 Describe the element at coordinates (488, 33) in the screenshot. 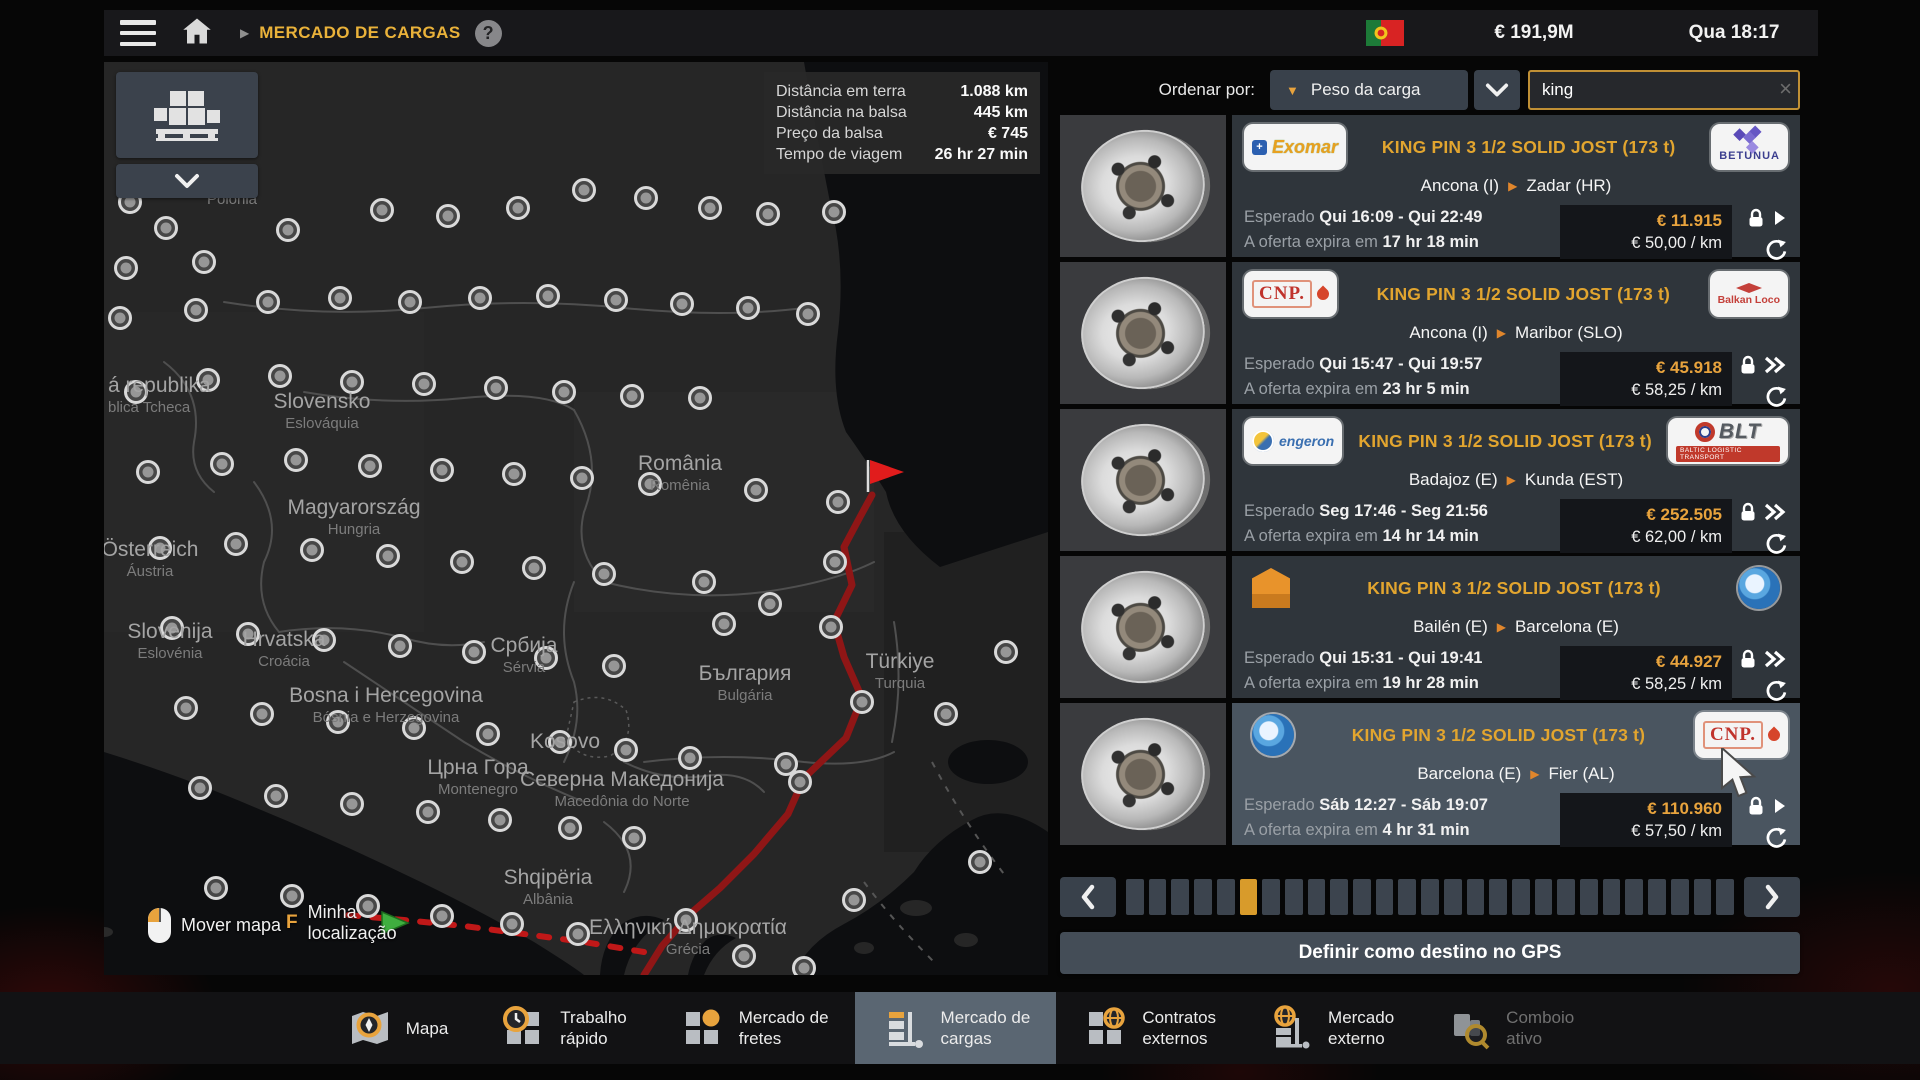

I see `help-icon: ?` at that location.